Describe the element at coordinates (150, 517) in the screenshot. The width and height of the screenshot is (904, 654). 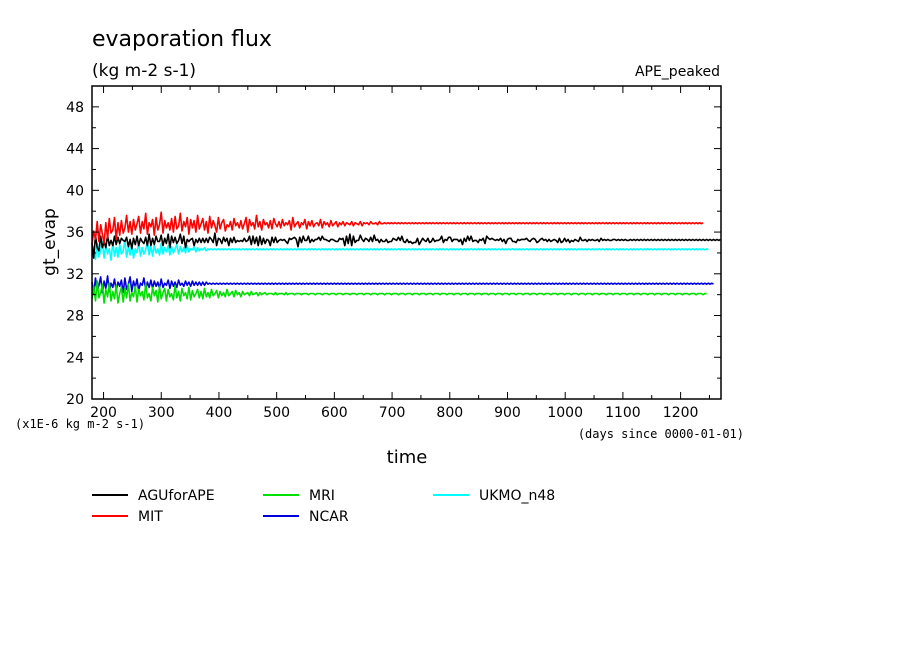
I see `legend-label-mit: MIT` at that location.